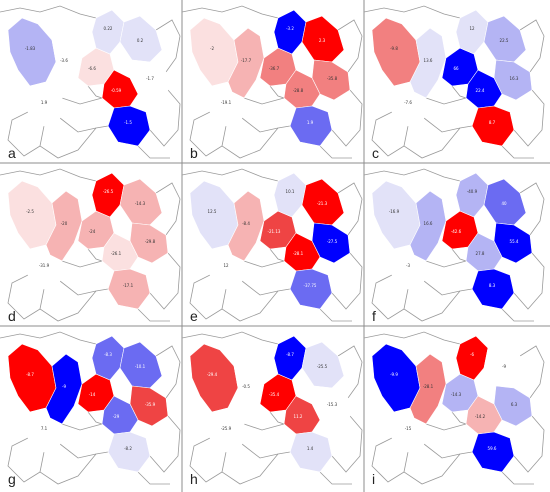  What do you see at coordinates (310, 285) in the screenshot?
I see `region-value-label: -37.75` at bounding box center [310, 285].